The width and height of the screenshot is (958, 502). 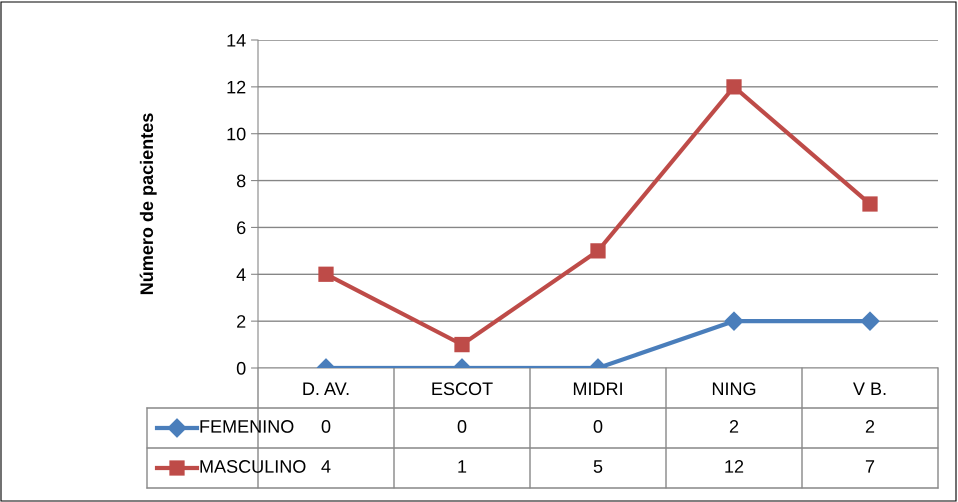 I want to click on data-label: 5, so click(x=598, y=466).